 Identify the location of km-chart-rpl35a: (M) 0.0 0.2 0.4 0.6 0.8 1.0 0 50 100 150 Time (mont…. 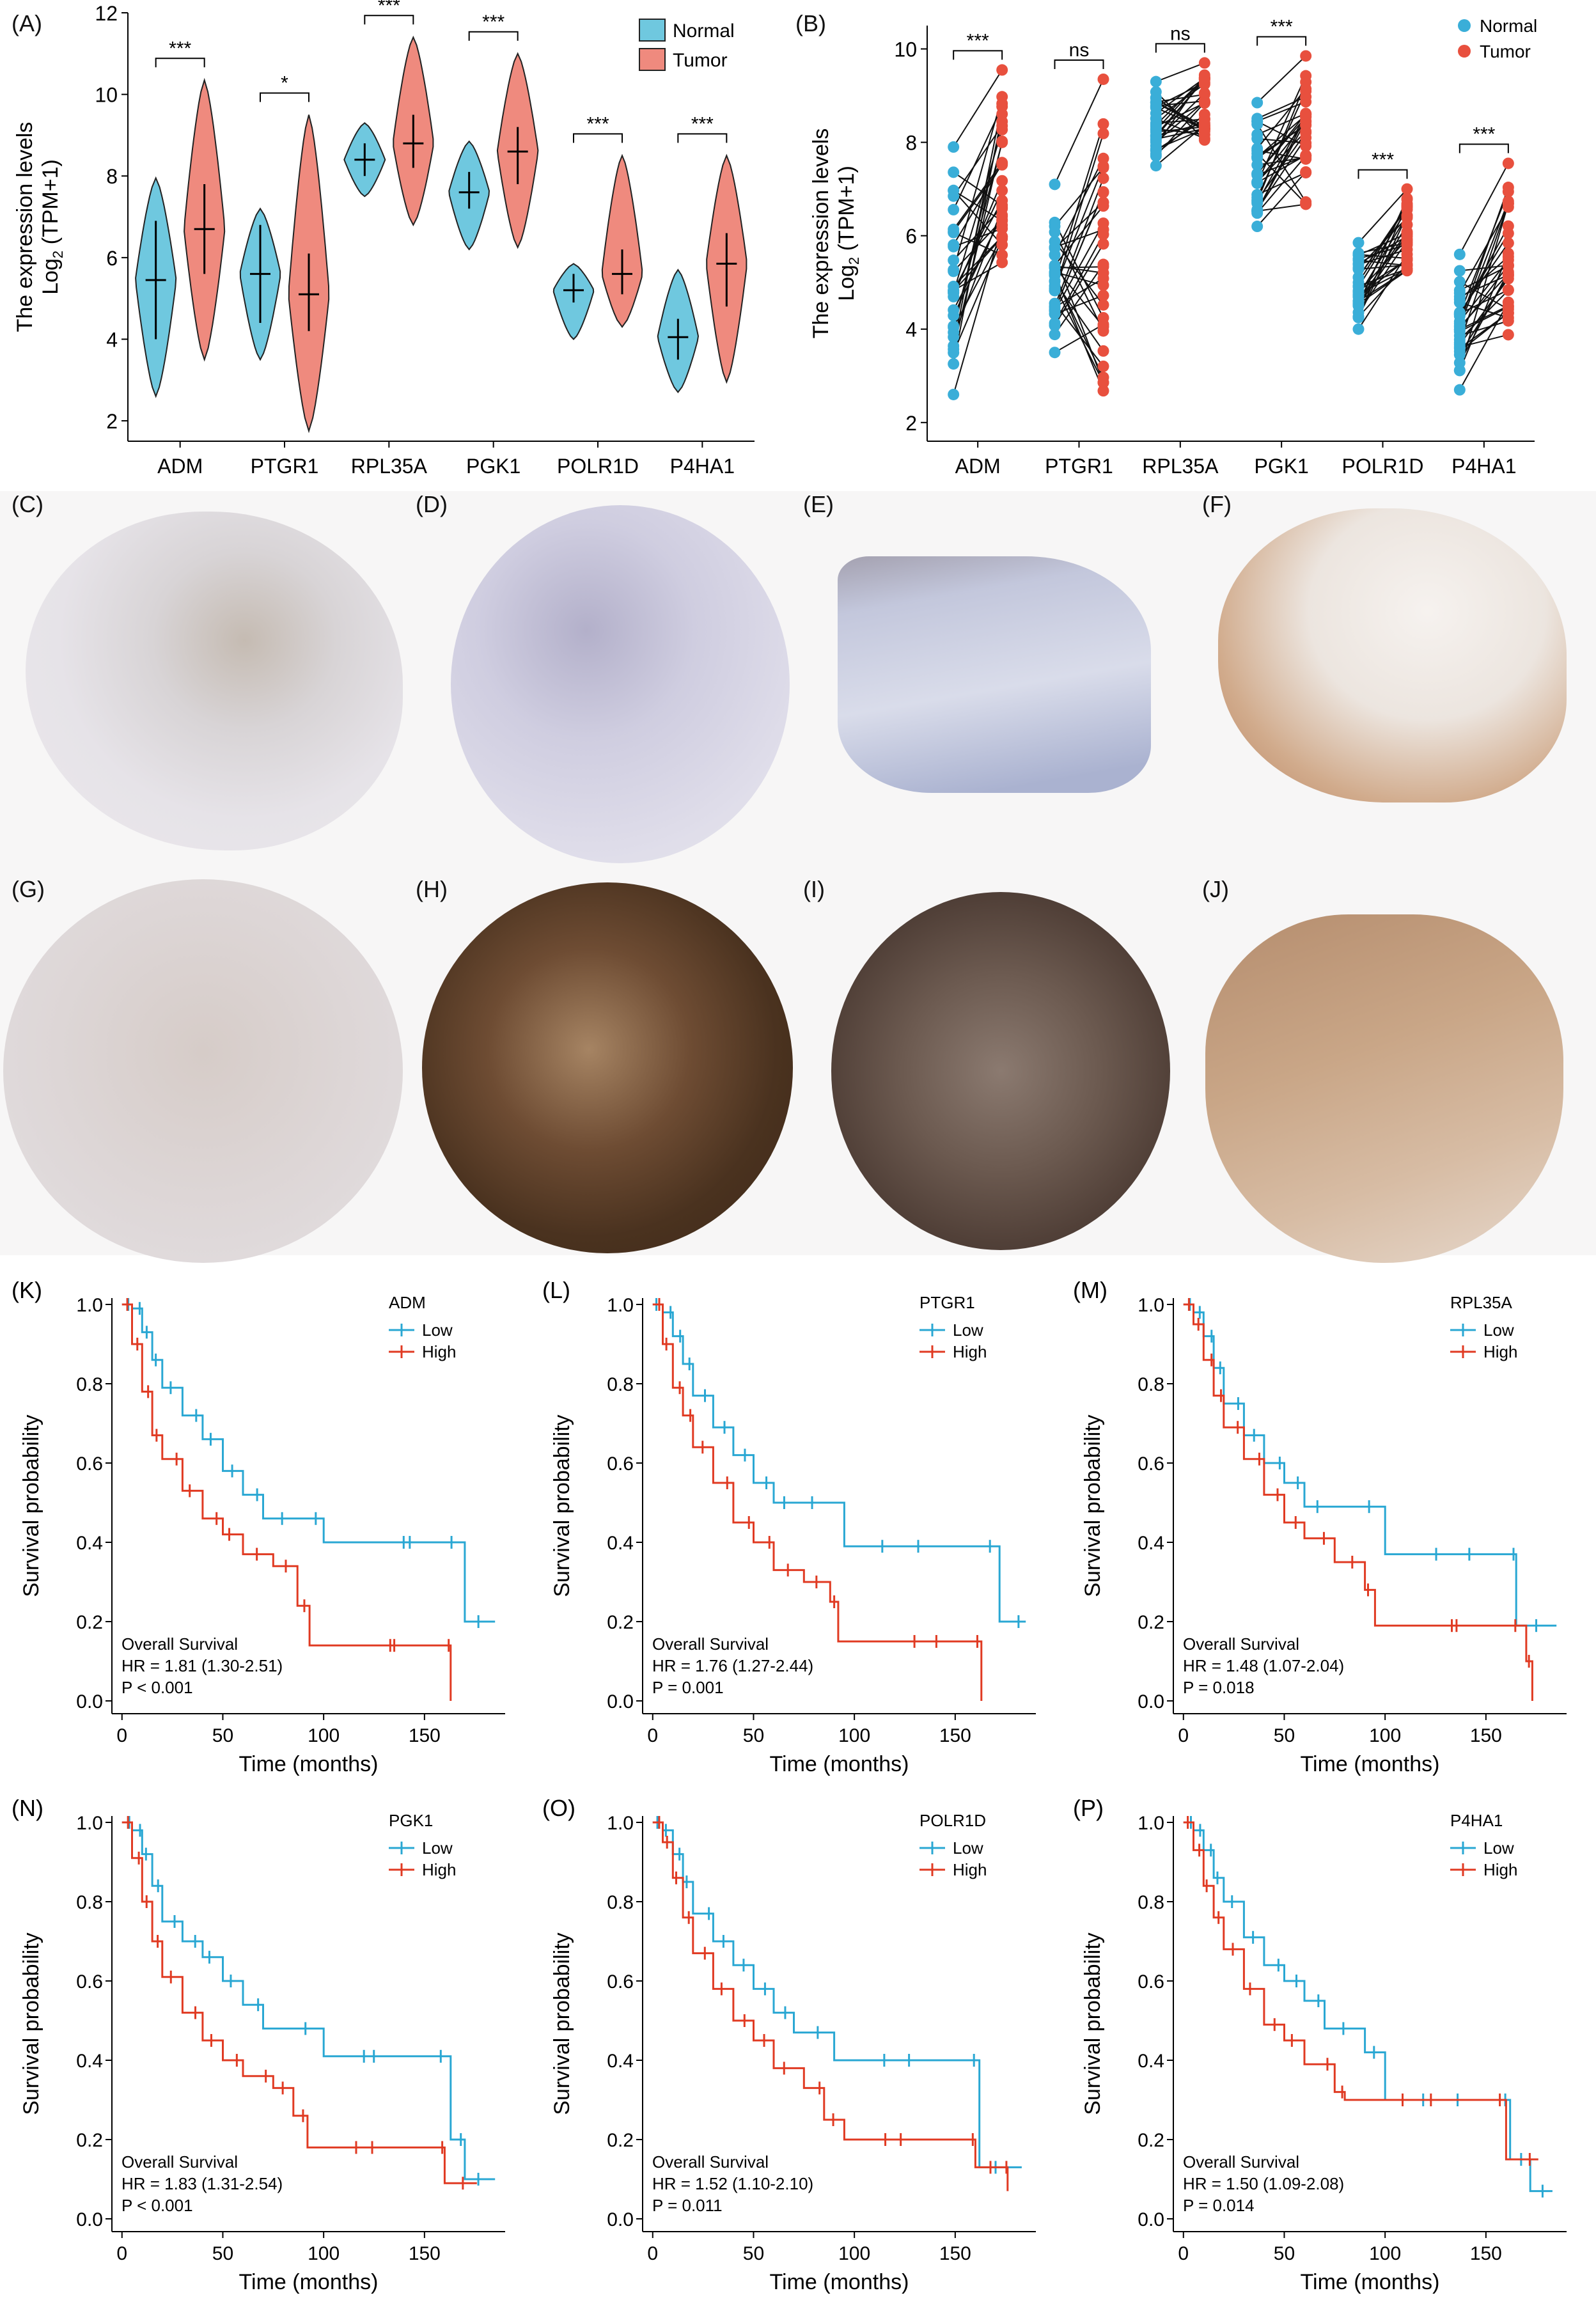
(1320, 1527).